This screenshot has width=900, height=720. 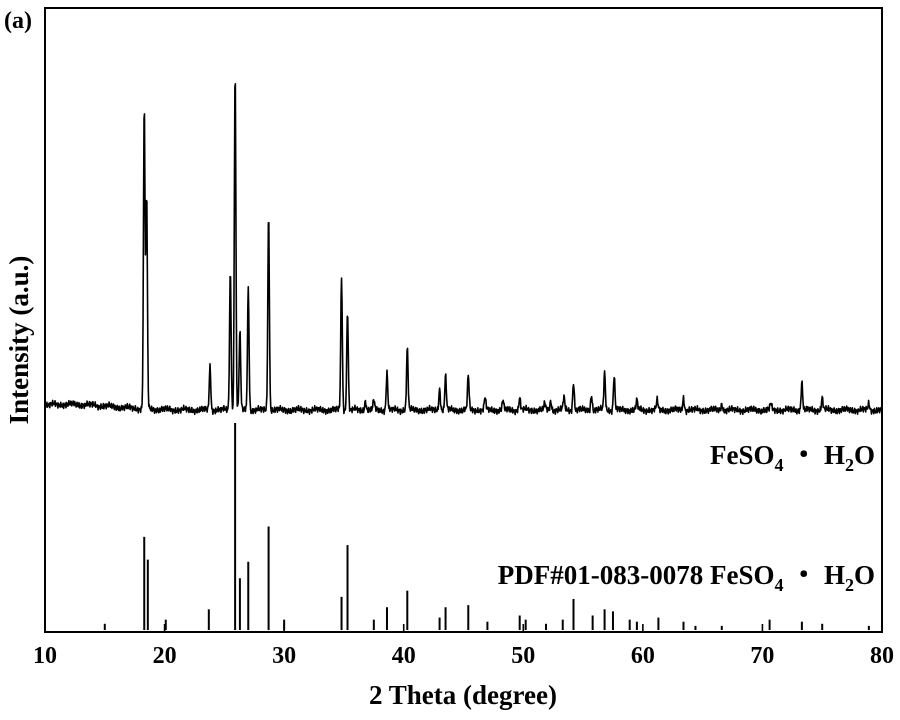 I want to click on reference-label-prefix: PDF#01-083-0078 FeSO, so click(x=636, y=575).